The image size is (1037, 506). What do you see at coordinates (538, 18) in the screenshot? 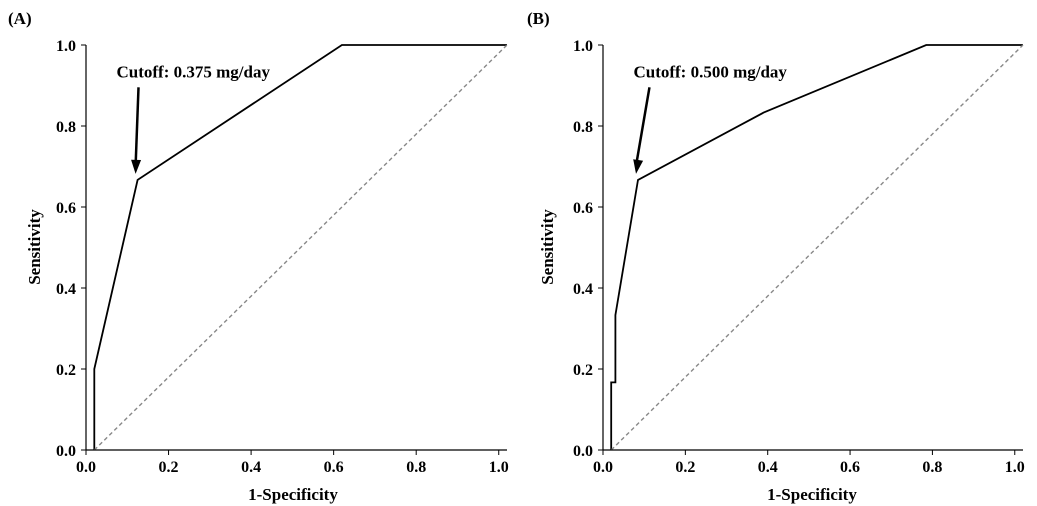
I see `panel-label: (B)` at bounding box center [538, 18].